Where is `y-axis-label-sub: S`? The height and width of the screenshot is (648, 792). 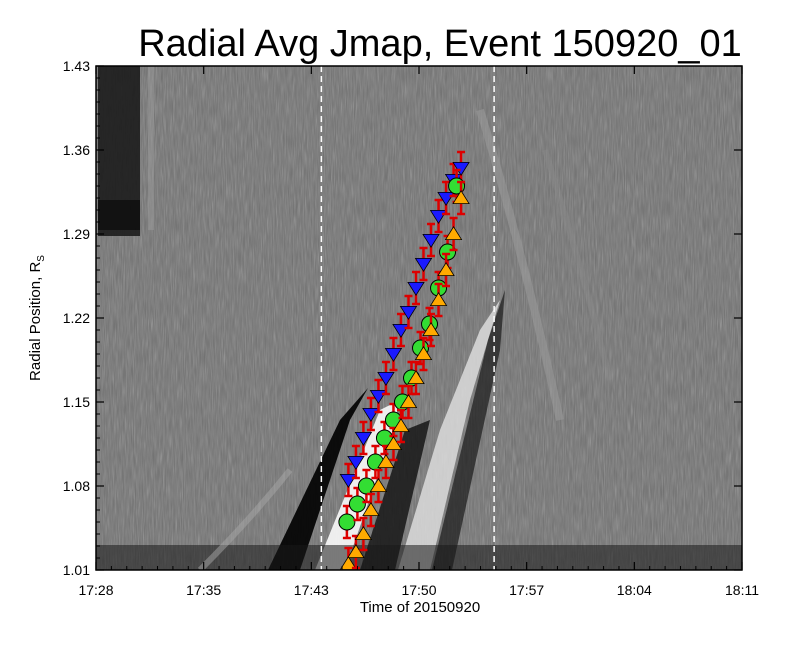 y-axis-label-sub: S is located at coordinates (41, 258).